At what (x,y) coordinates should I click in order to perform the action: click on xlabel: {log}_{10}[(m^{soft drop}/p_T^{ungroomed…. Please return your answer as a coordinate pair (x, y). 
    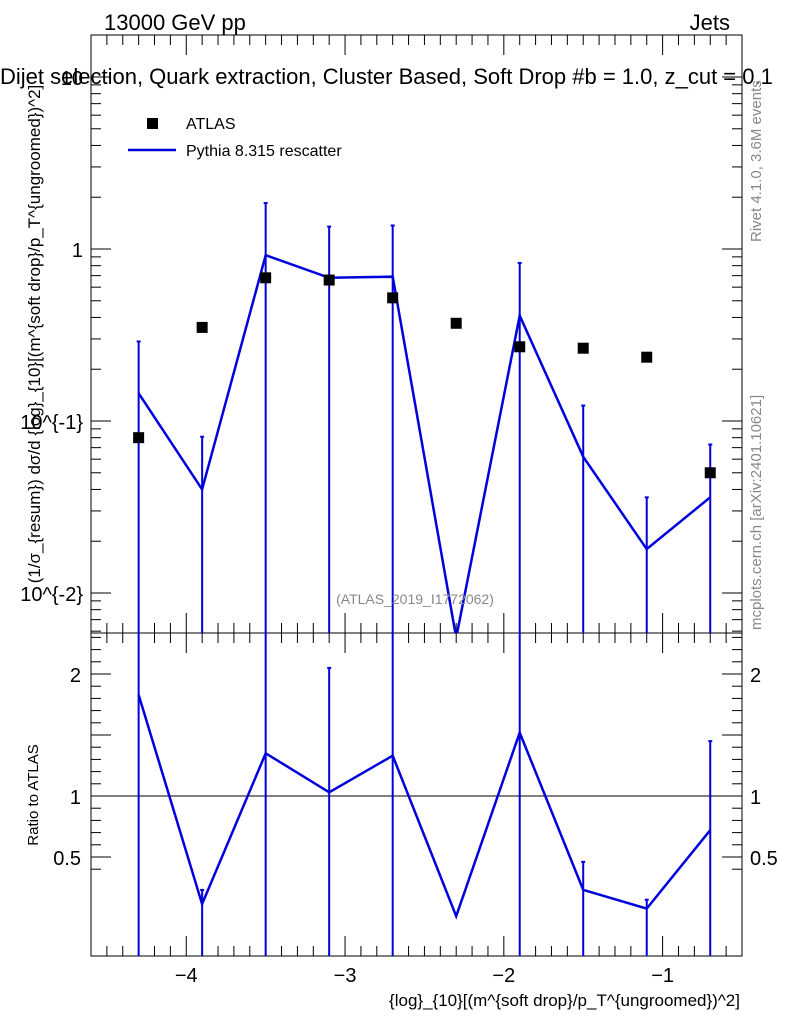
    Looking at the image, I should click on (564, 1000).